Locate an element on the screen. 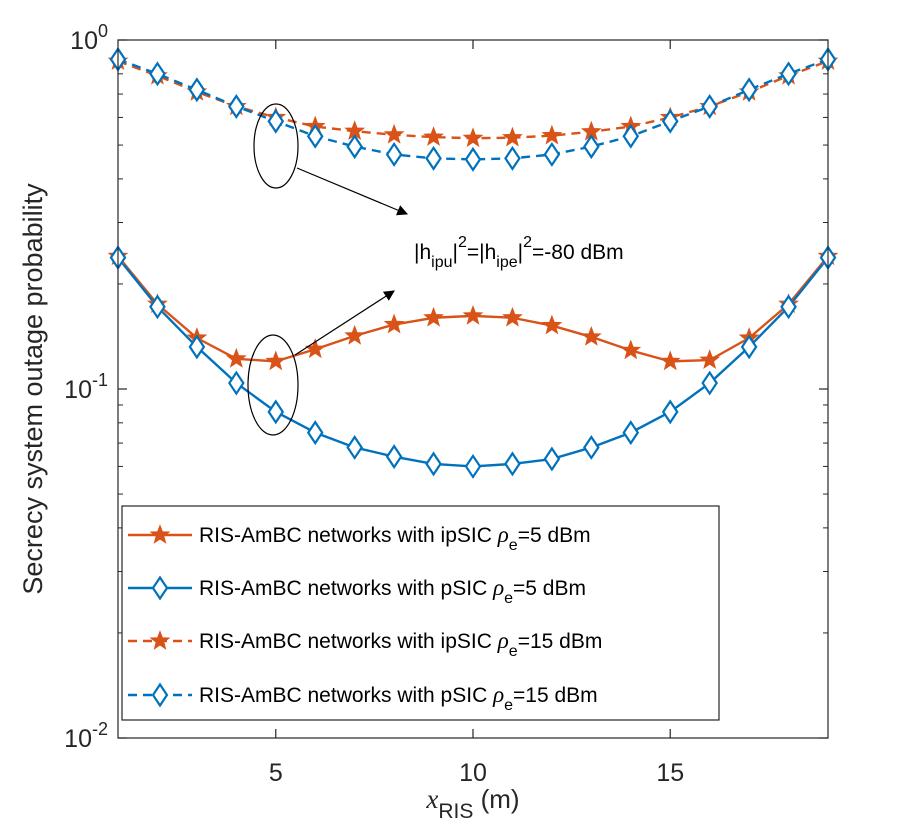 This screenshot has height=830, width=913. y-tick-label: 10⁻¹ is located at coordinates (86, 387).